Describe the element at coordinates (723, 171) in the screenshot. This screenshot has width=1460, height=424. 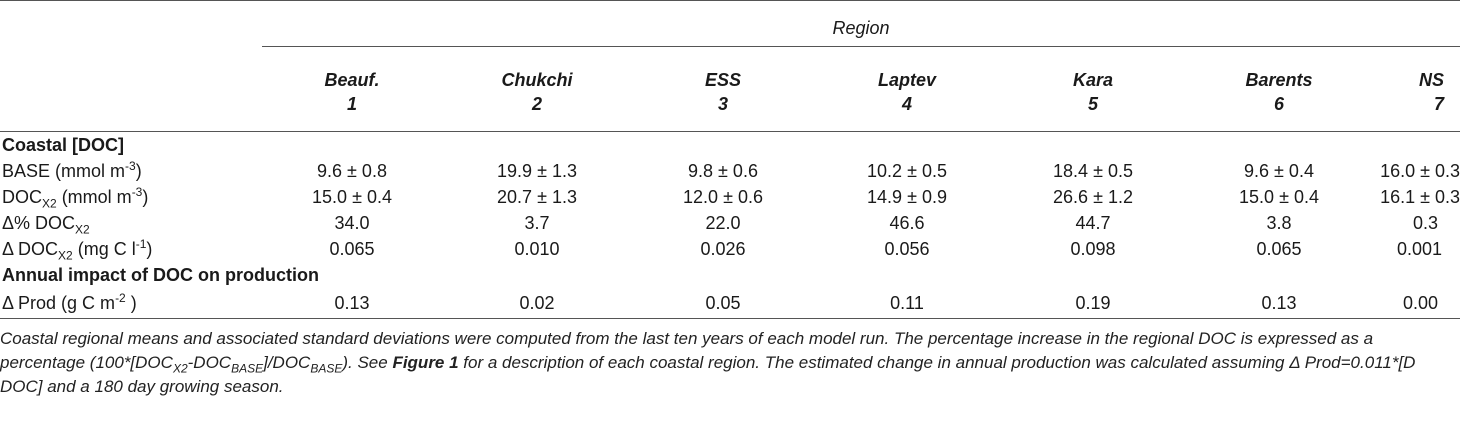
I see `table-cell: 9.8 ± 0.6` at that location.